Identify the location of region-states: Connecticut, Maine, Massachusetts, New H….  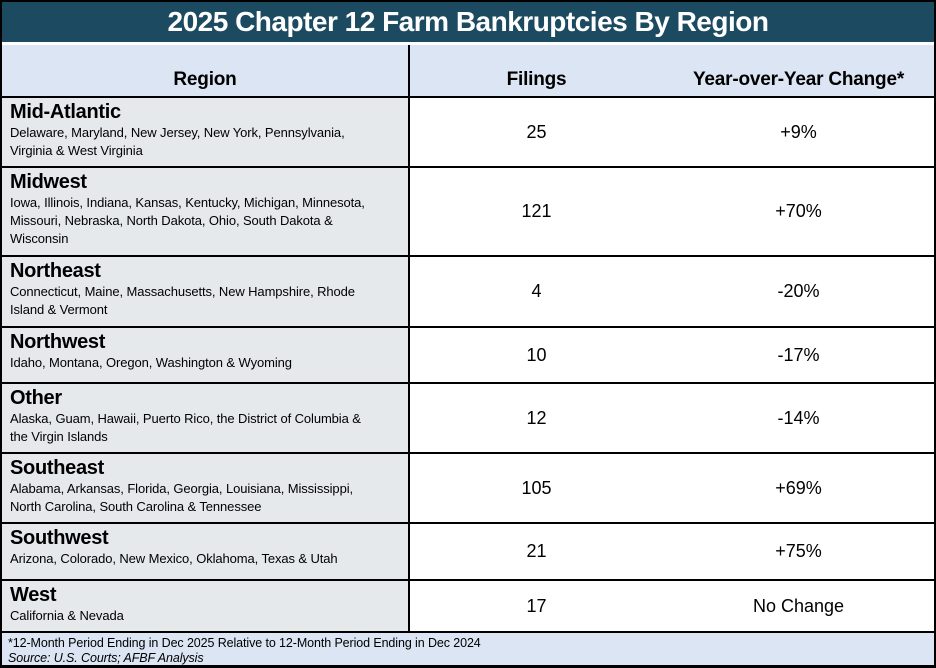
(182, 300).